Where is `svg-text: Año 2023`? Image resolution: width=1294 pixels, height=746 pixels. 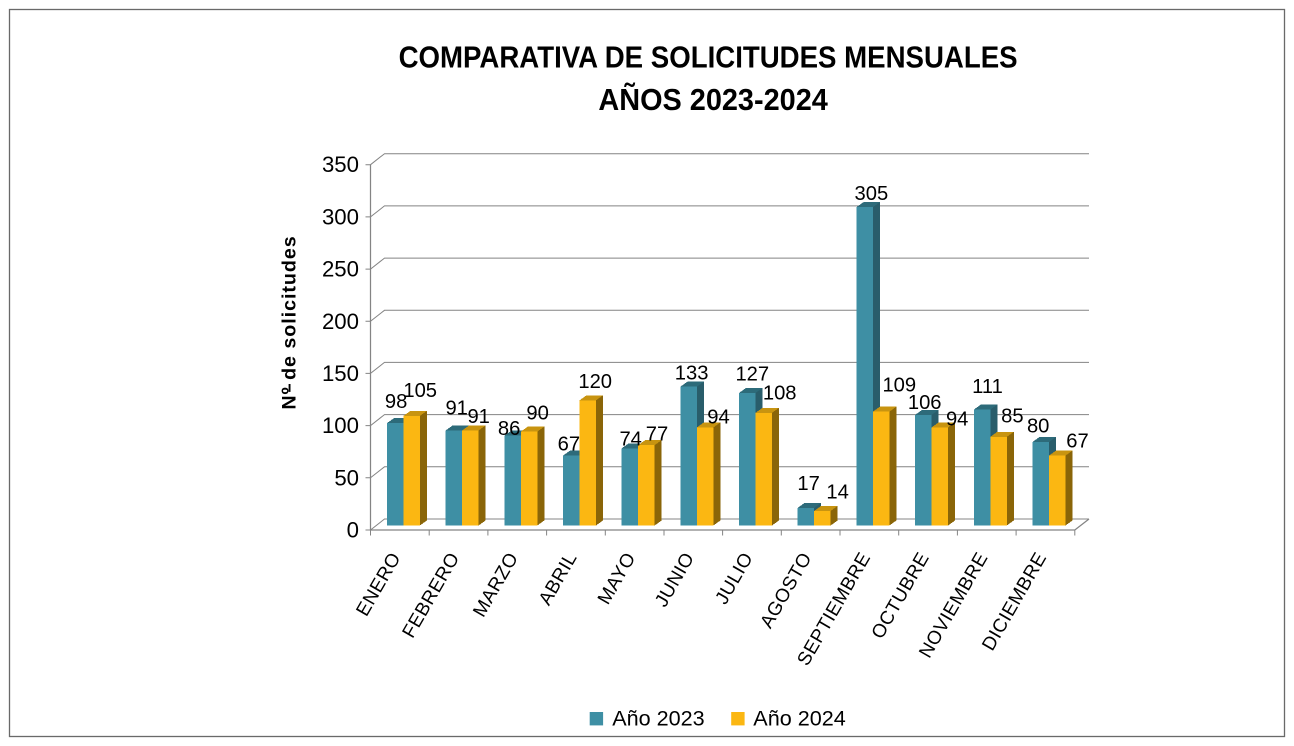 svg-text: Año 2023 is located at coordinates (658, 717).